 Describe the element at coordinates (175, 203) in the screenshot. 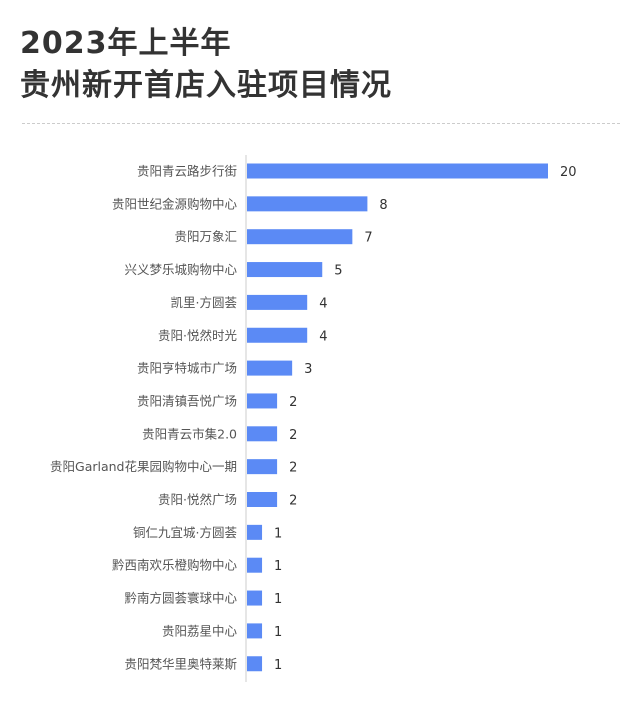

I see `category-label: 贵阳世纪金源购物中心` at that location.